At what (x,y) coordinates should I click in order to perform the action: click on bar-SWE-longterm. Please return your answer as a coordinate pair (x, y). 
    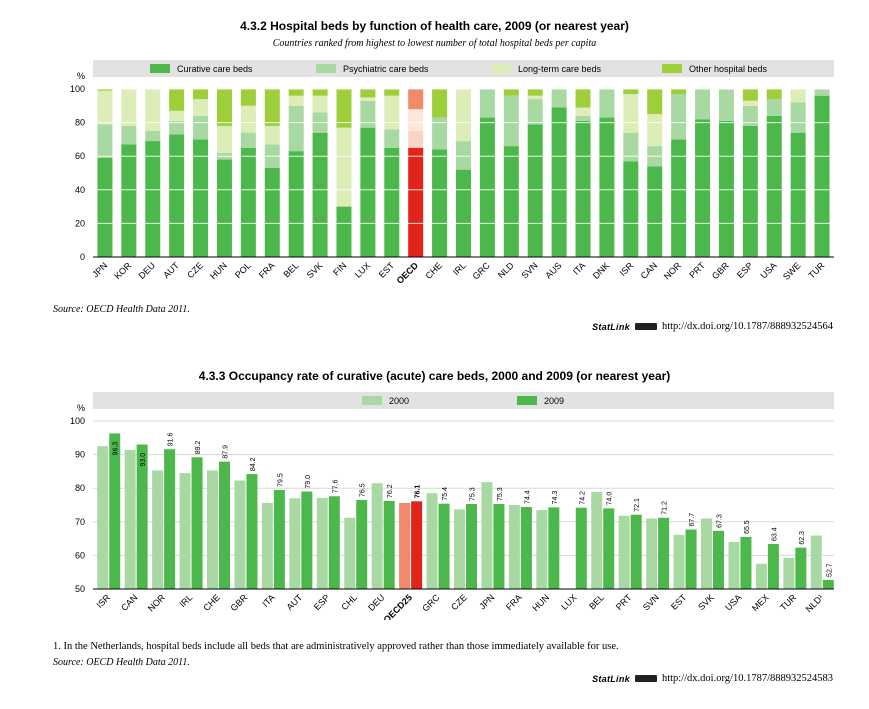
    Looking at the image, I should click on (798, 96).